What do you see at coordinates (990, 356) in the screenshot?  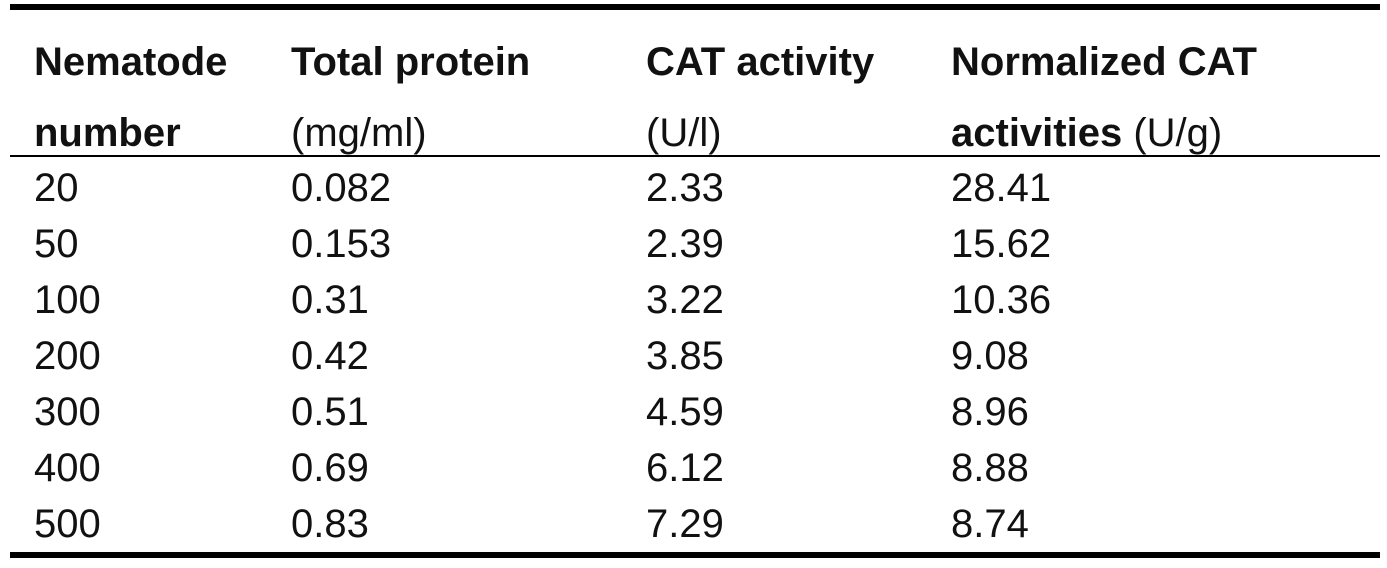 I see `cell-normalized-cat: 9.08` at bounding box center [990, 356].